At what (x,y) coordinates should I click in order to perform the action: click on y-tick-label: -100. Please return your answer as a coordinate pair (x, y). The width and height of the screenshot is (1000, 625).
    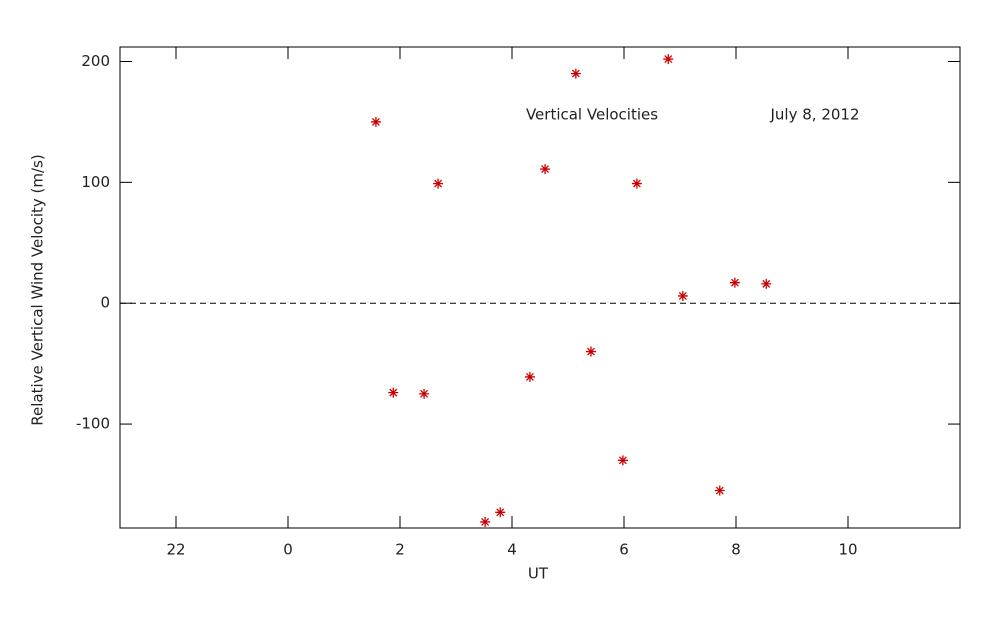
    Looking at the image, I should click on (93, 424).